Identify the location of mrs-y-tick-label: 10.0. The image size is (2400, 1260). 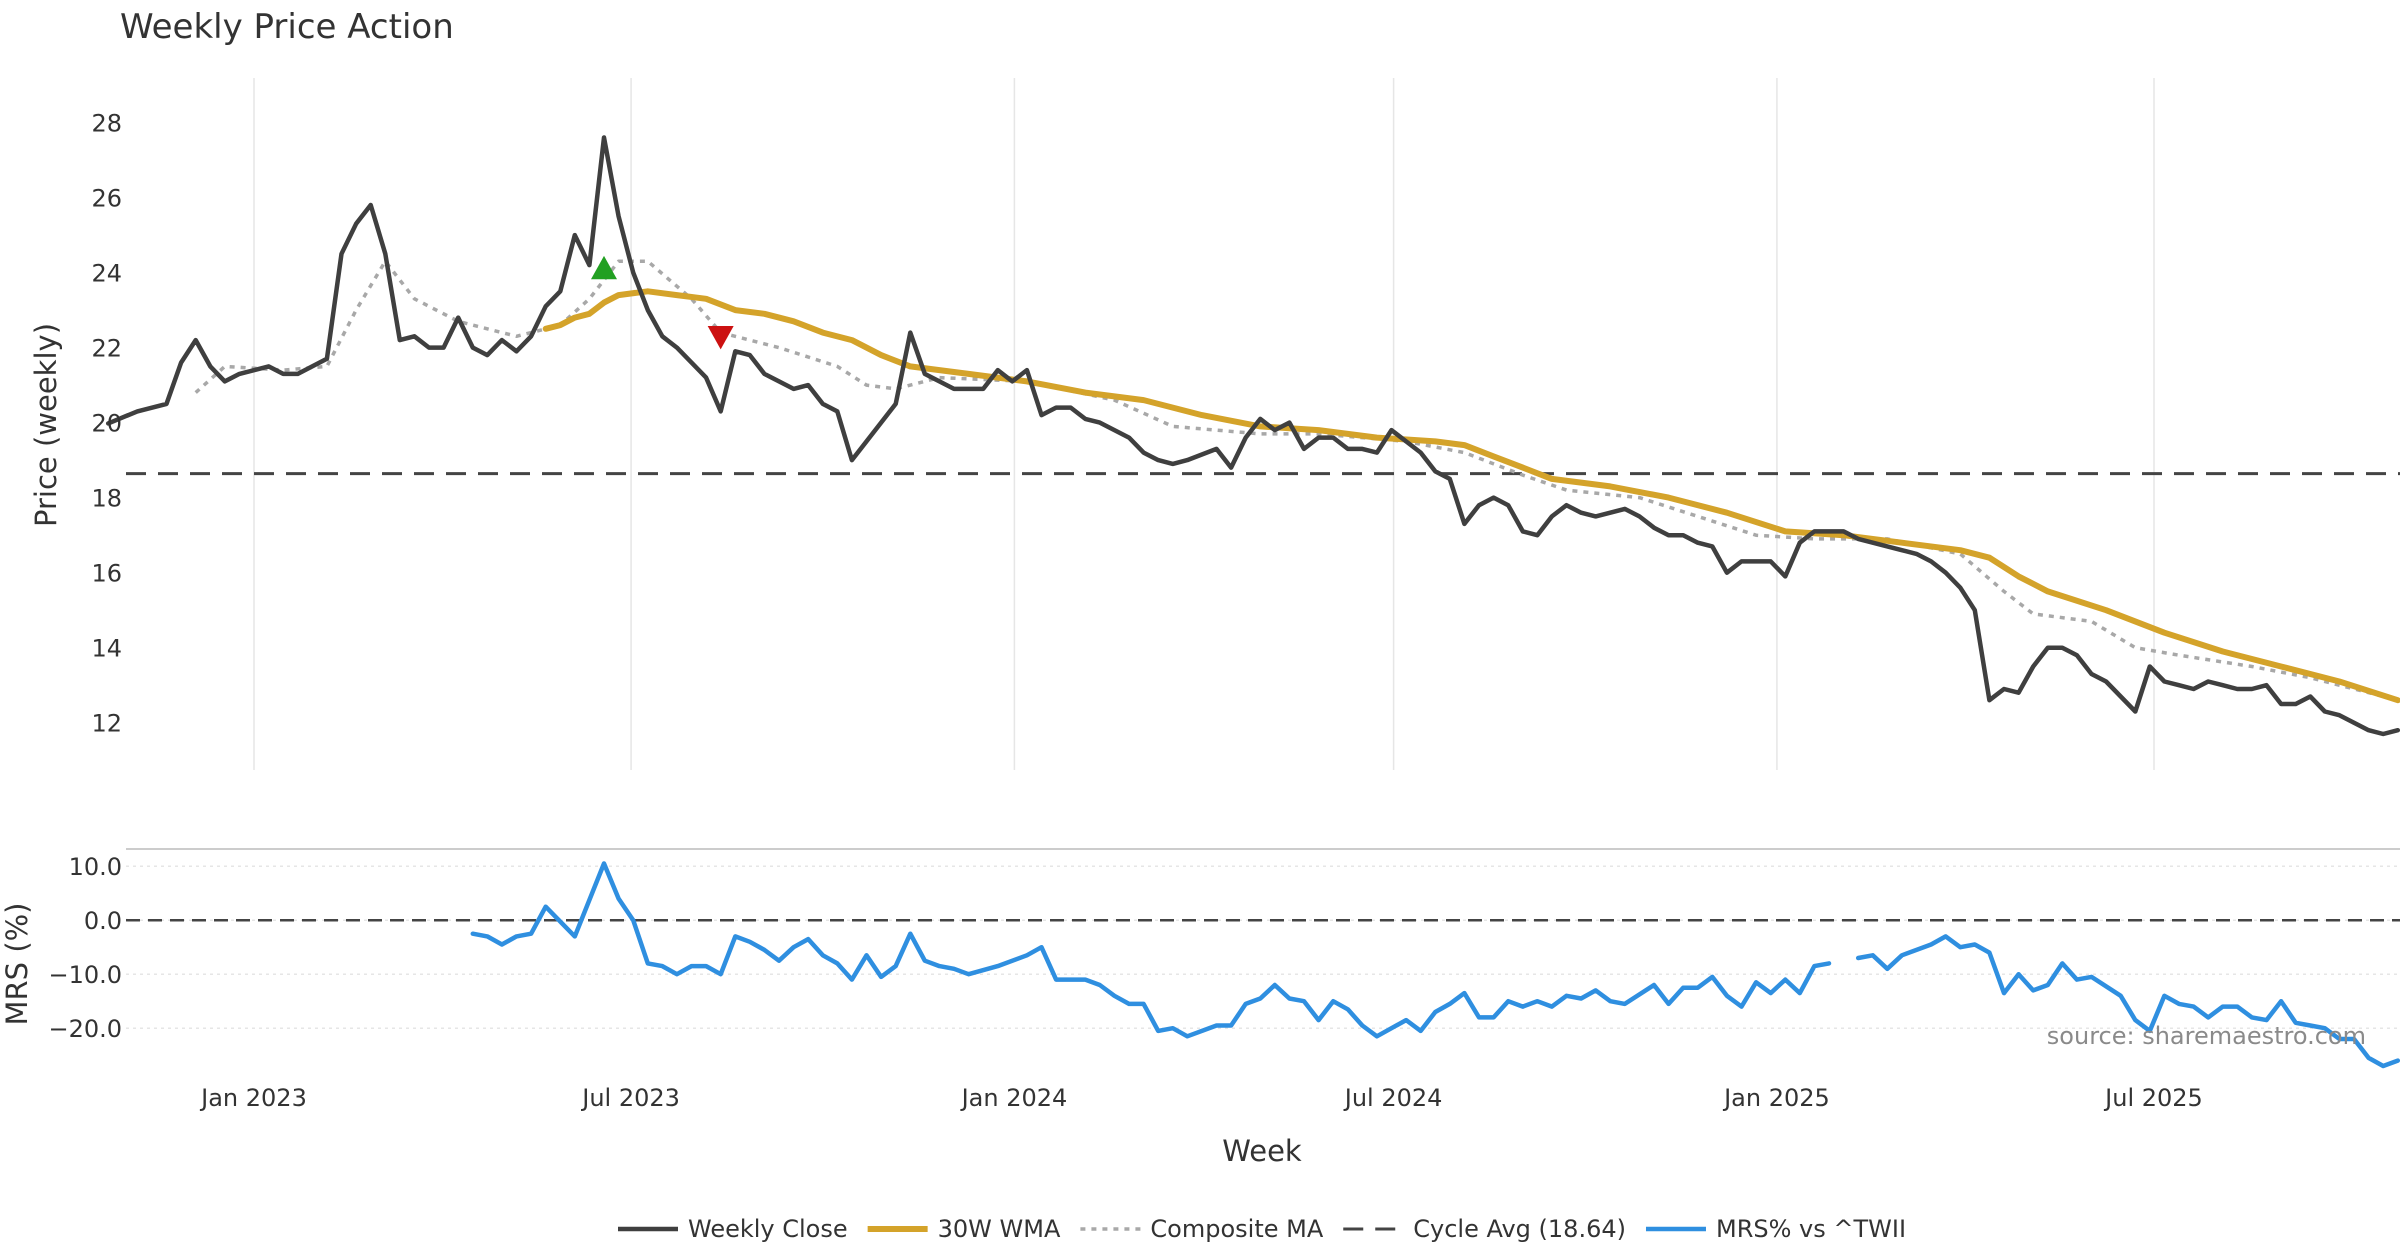
(95, 867).